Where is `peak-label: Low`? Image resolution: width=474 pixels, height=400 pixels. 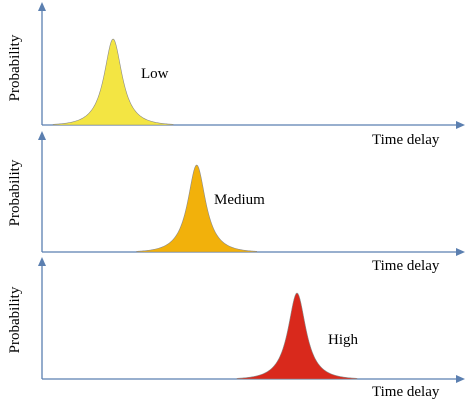
peak-label: Low is located at coordinates (155, 74).